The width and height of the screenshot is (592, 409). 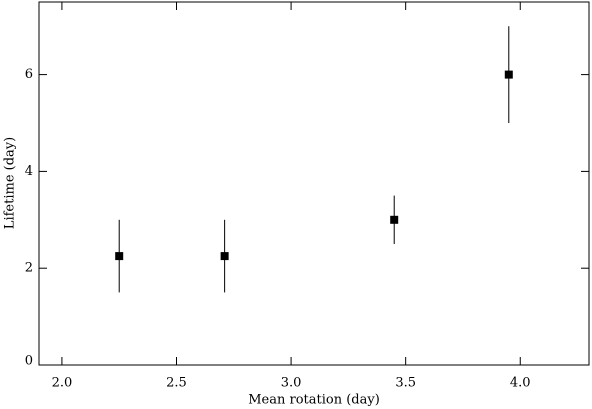 What do you see at coordinates (29, 171) in the screenshot?
I see `y-tick-label: 4` at bounding box center [29, 171].